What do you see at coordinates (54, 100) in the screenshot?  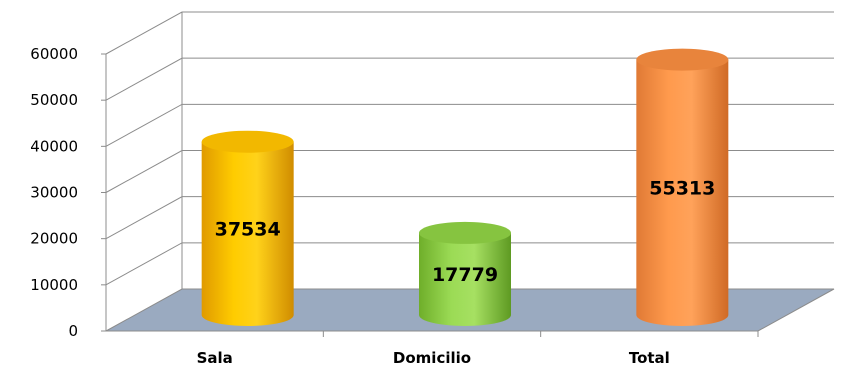 I see `y-tick-label: 50000` at bounding box center [54, 100].